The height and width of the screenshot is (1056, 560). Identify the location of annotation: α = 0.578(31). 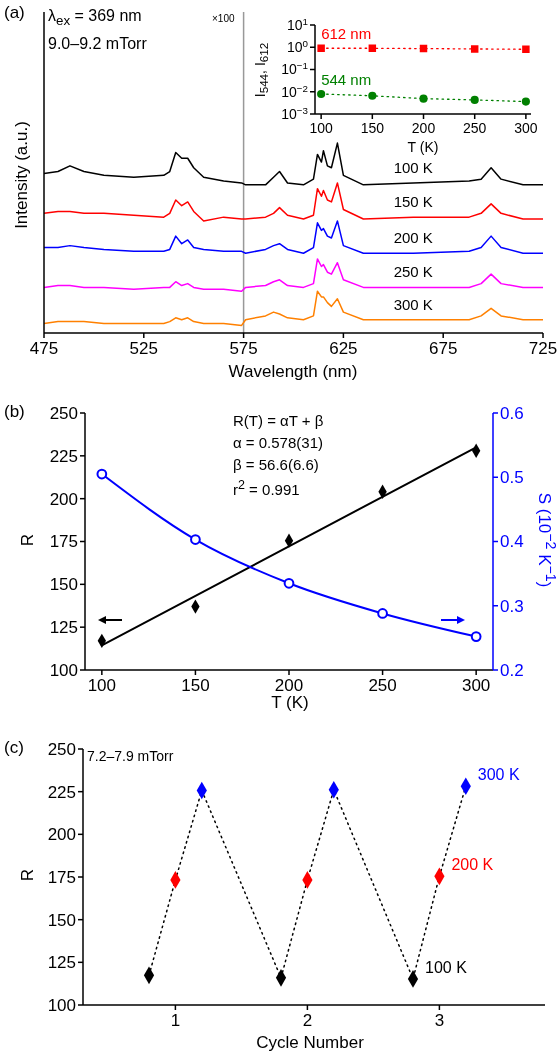
(278, 443).